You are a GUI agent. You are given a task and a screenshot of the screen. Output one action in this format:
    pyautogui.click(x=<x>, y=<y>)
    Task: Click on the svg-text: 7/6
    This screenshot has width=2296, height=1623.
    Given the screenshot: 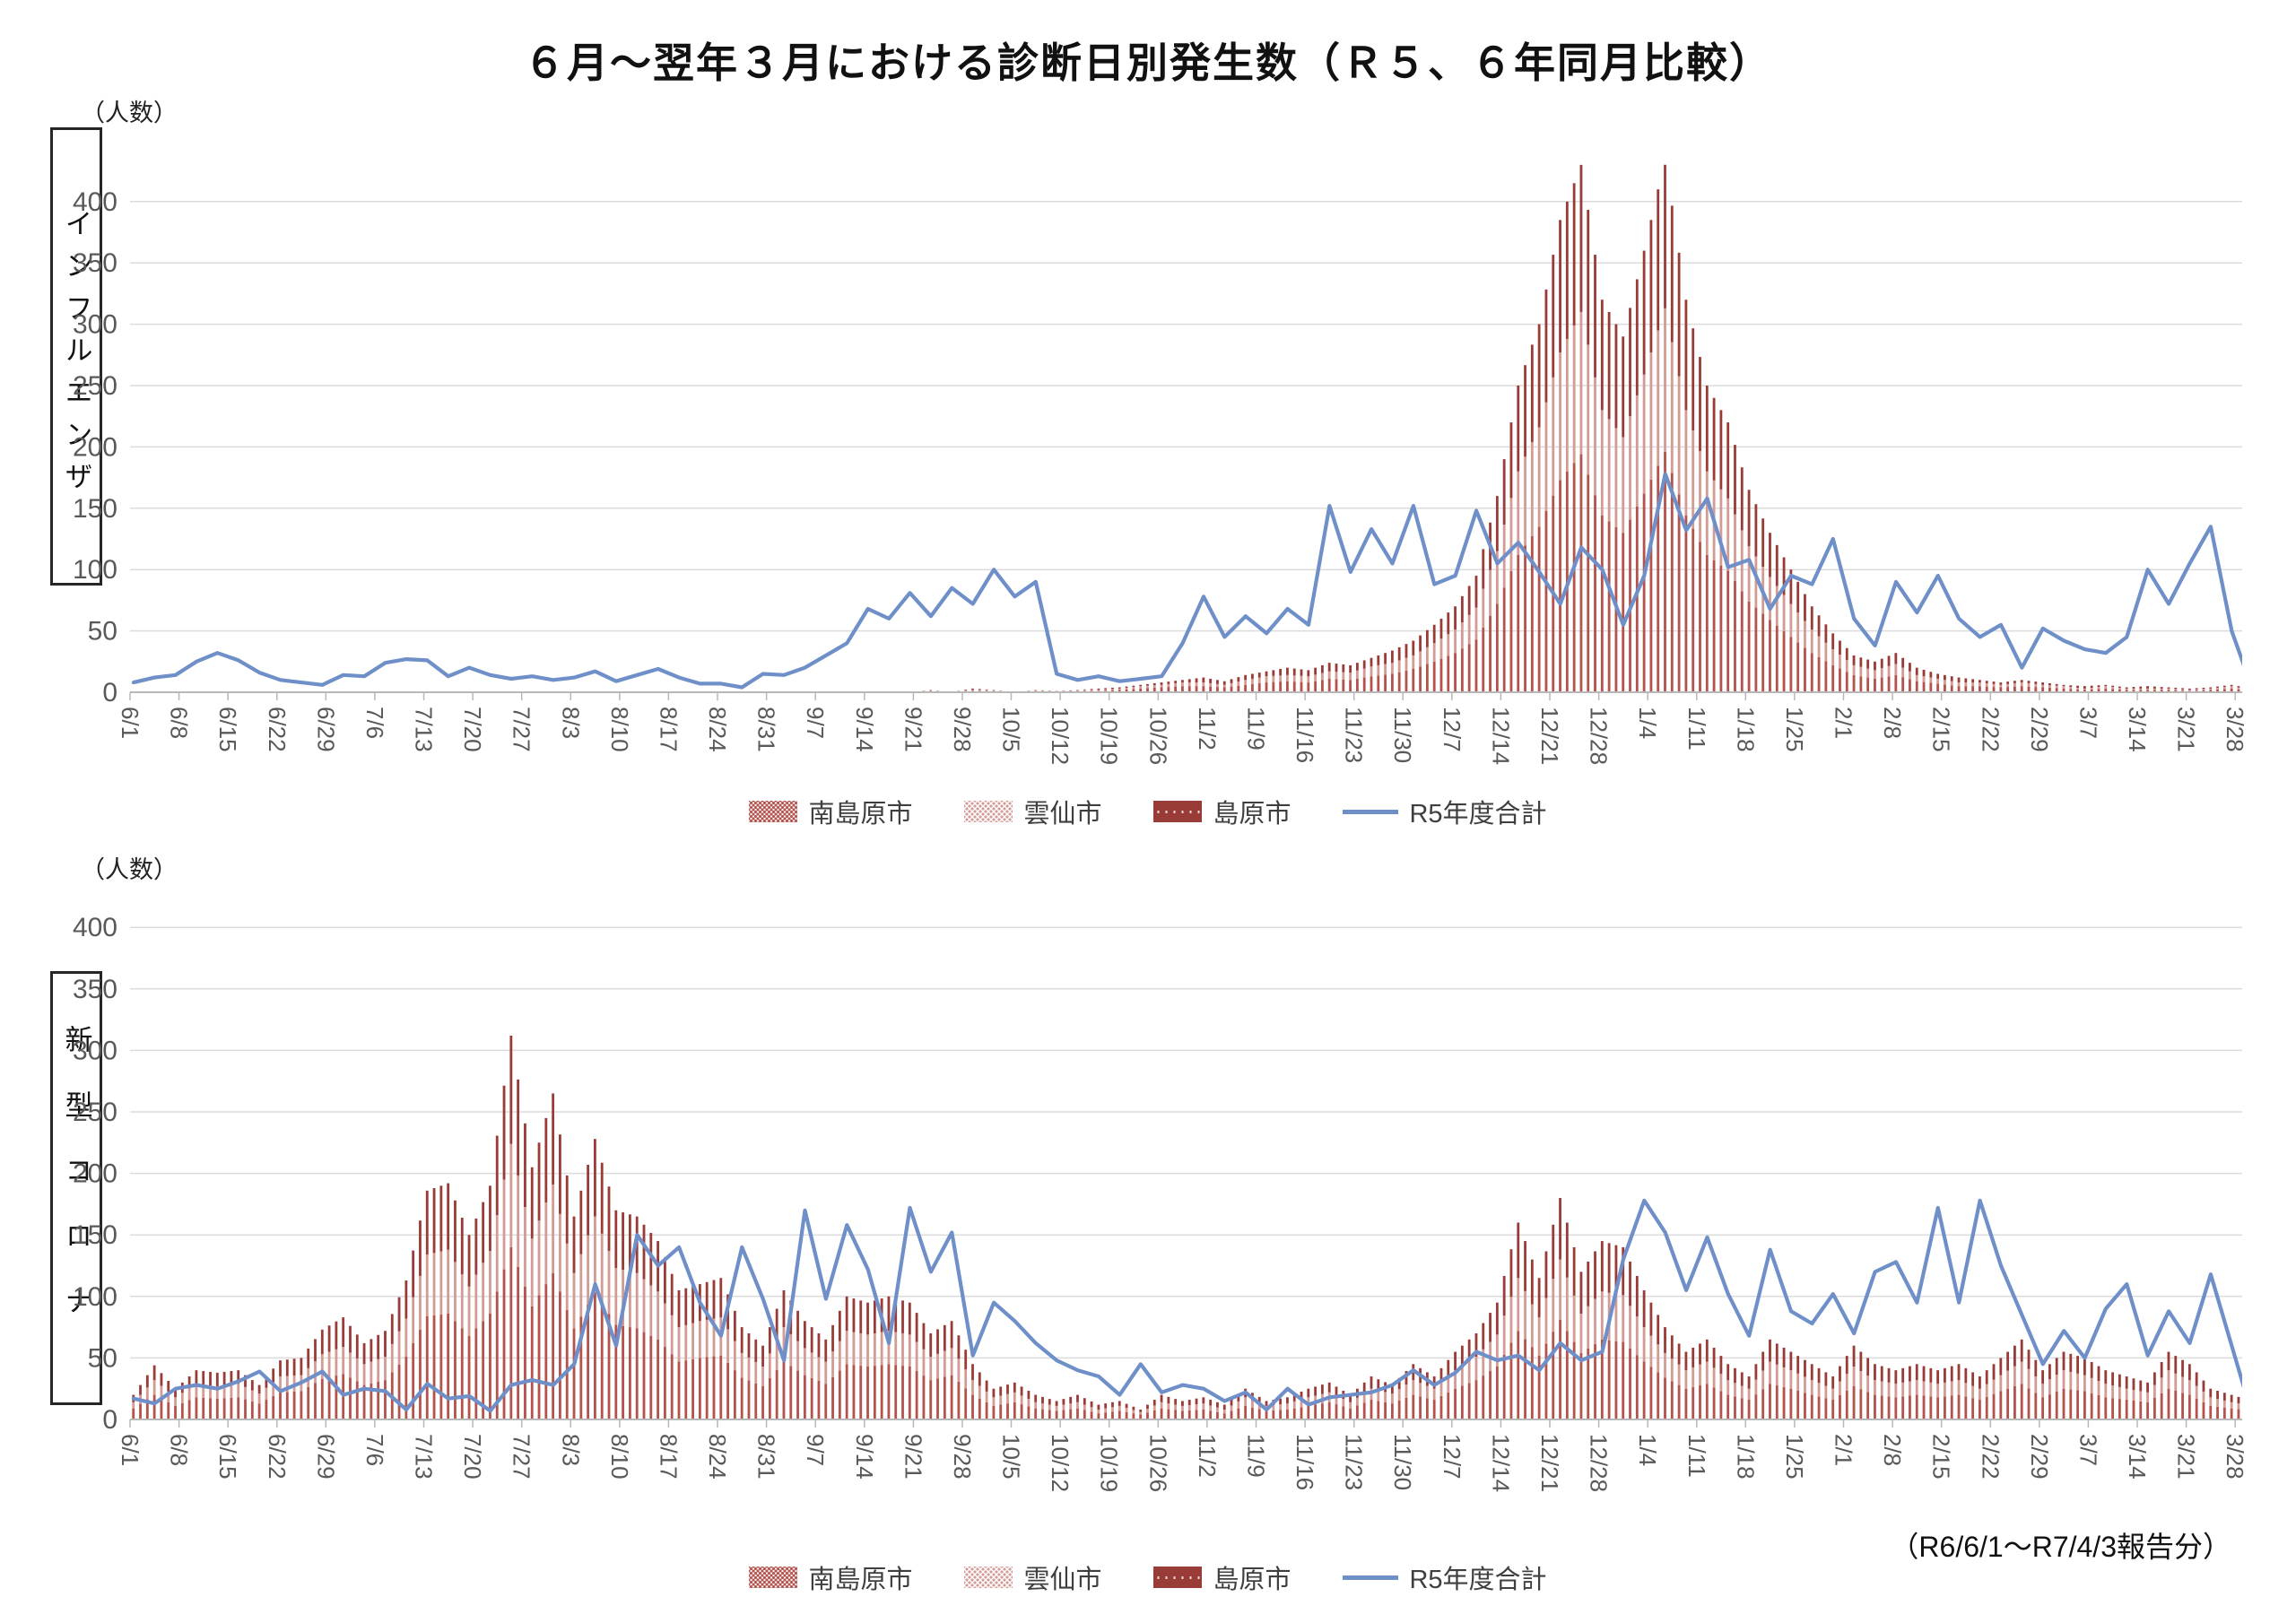 What is the action you would take?
    pyautogui.click(x=374, y=723)
    